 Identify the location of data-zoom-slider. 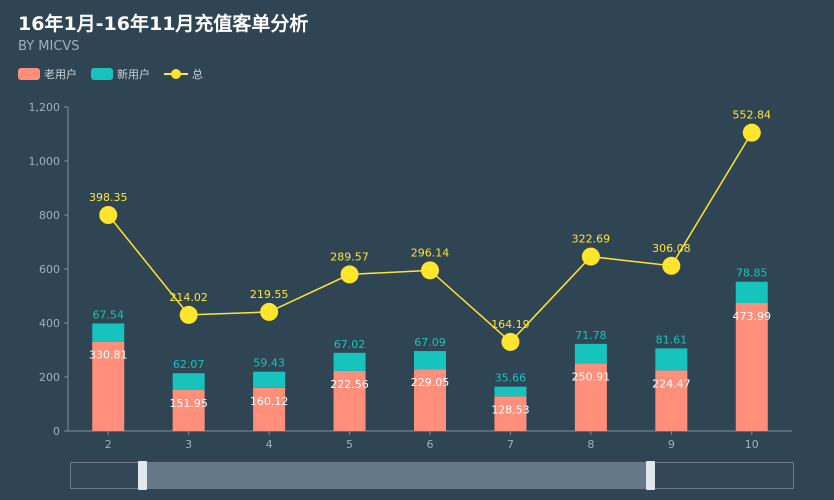
(432, 475).